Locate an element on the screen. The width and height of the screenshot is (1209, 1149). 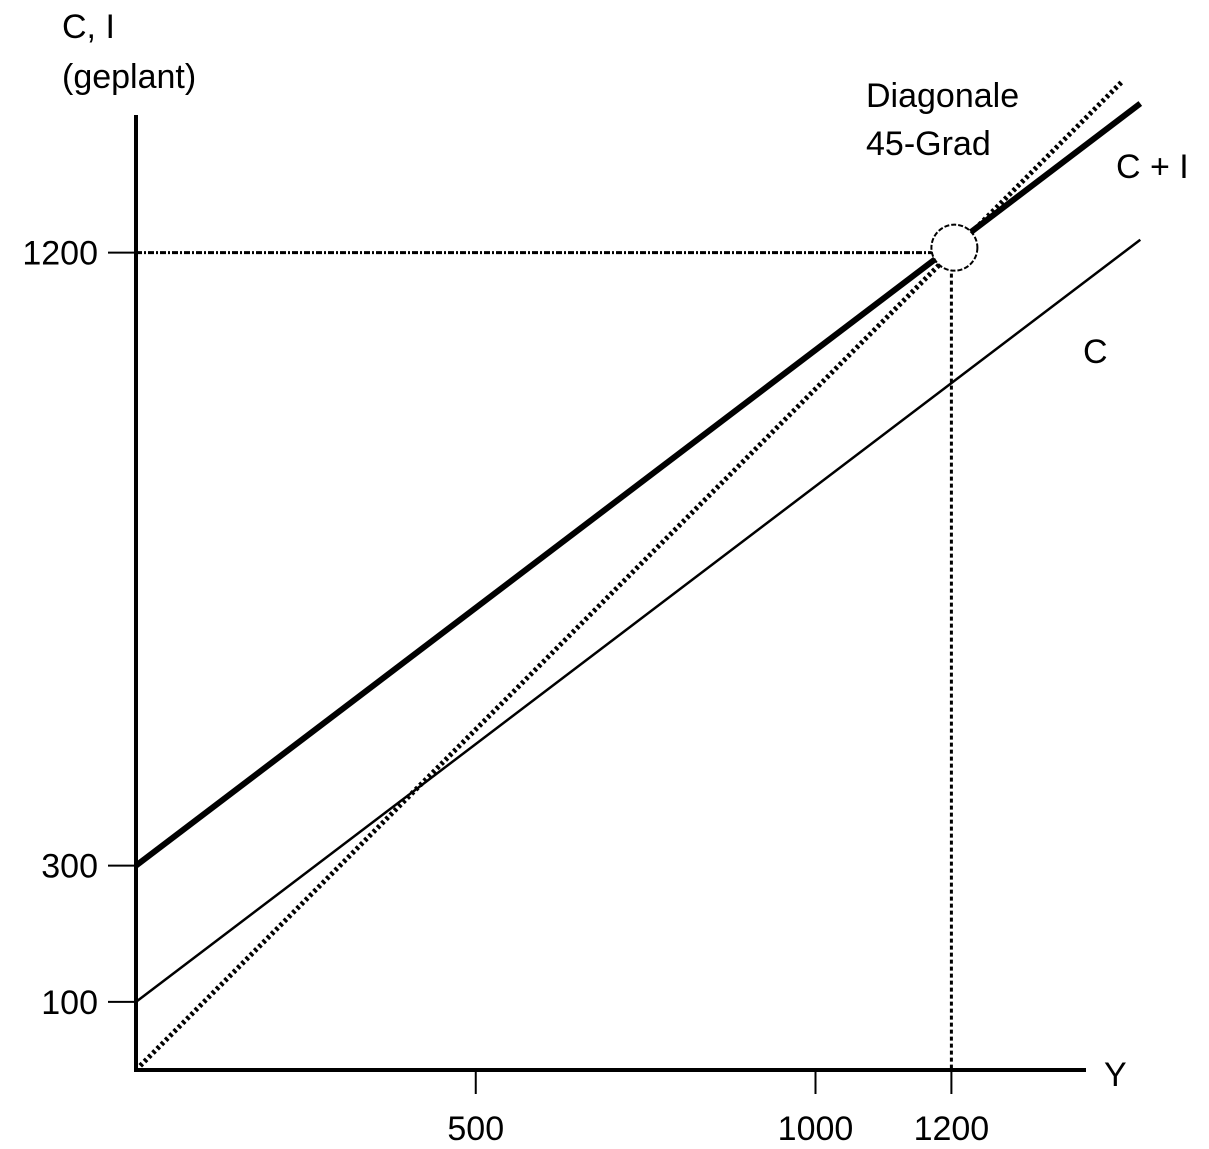
y-tick-label-1200: 1200 is located at coordinates (60, 254).